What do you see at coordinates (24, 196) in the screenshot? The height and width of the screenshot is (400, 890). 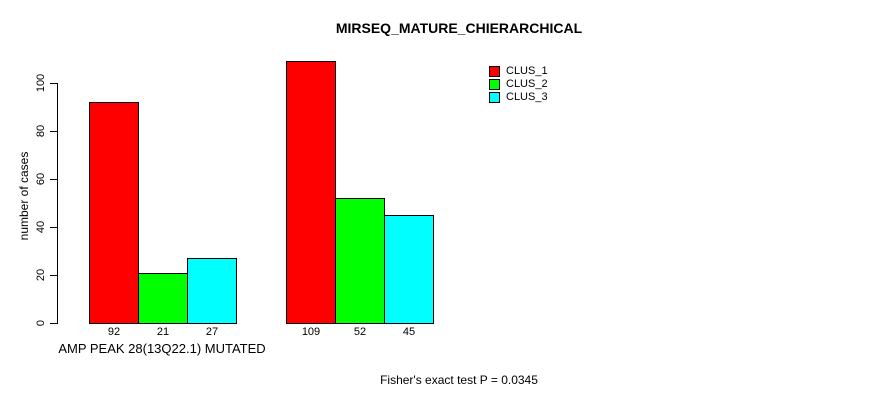 I see `y-axis-label: number of cases` at bounding box center [24, 196].